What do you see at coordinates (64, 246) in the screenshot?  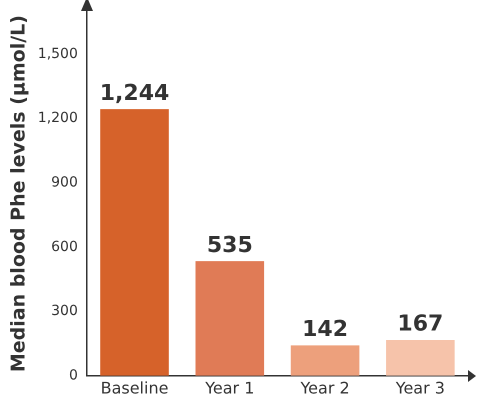 I see `y-tick-label: 600` at bounding box center [64, 246].